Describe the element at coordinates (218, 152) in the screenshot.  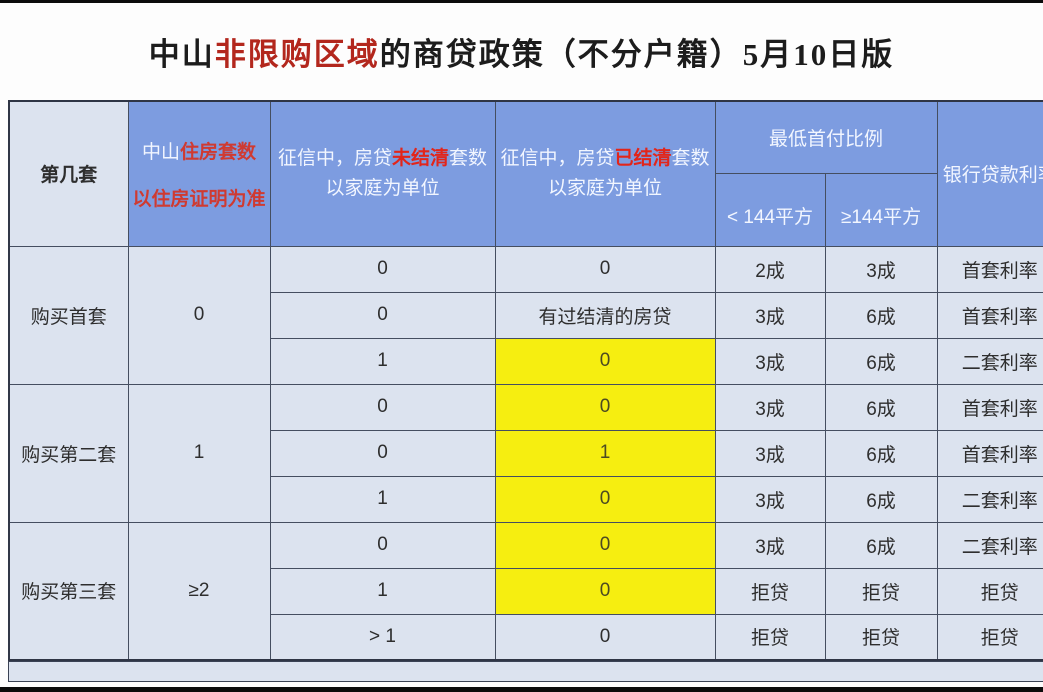
I see `header-zs-red: 住房套数` at that location.